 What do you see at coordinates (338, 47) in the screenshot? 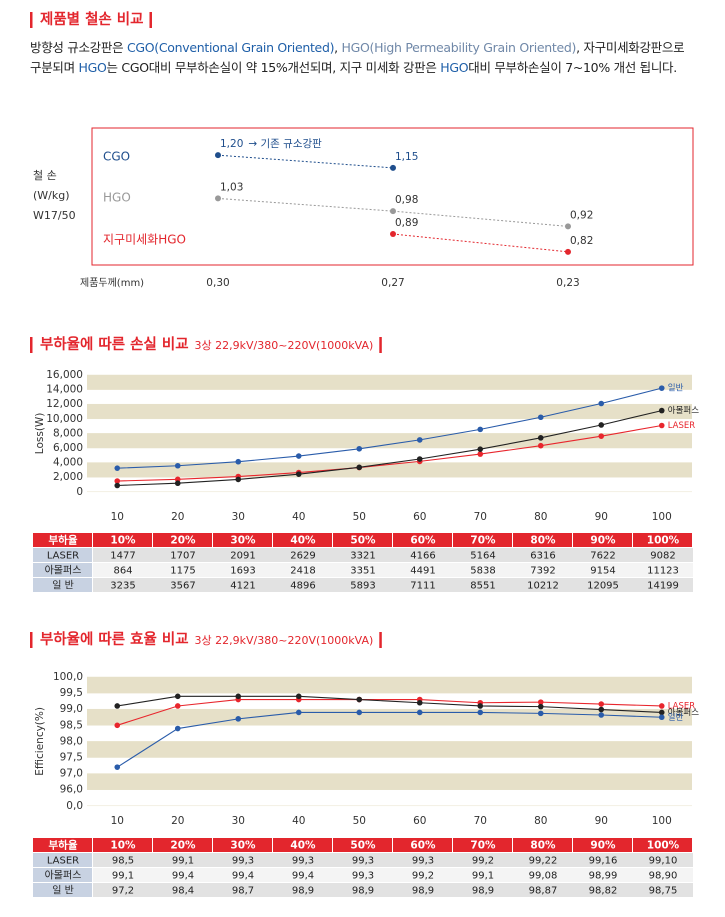
I see `intro-run: ,` at bounding box center [338, 47].